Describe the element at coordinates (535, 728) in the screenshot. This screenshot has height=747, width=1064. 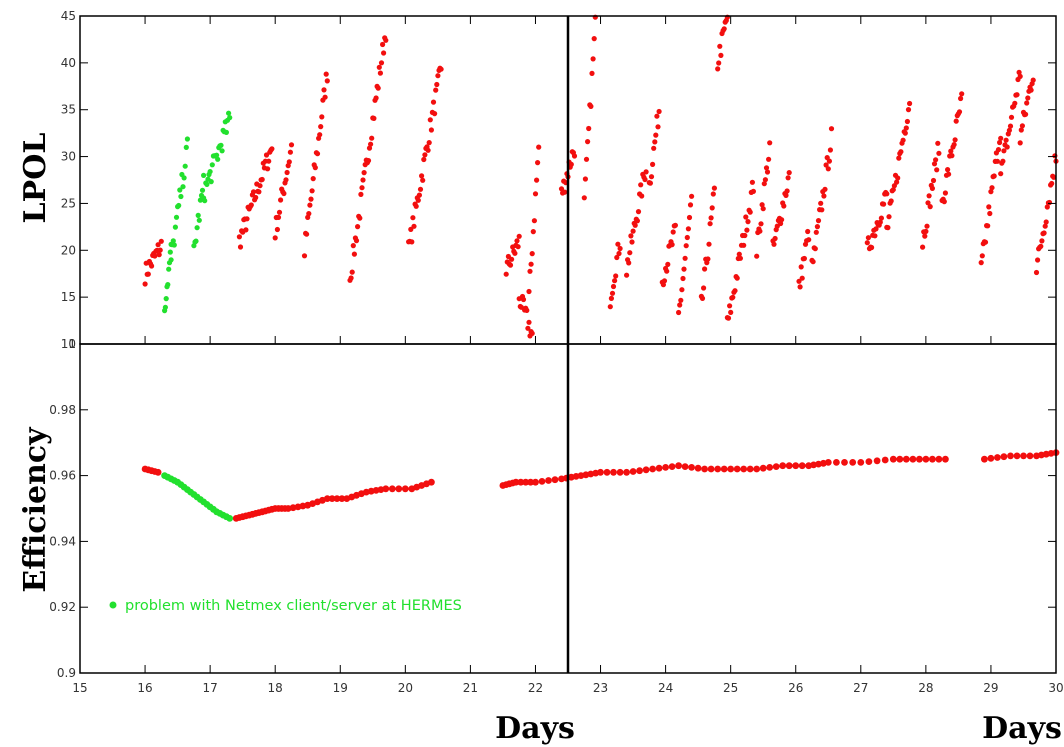
I see `x-axis-label: Days` at that location.